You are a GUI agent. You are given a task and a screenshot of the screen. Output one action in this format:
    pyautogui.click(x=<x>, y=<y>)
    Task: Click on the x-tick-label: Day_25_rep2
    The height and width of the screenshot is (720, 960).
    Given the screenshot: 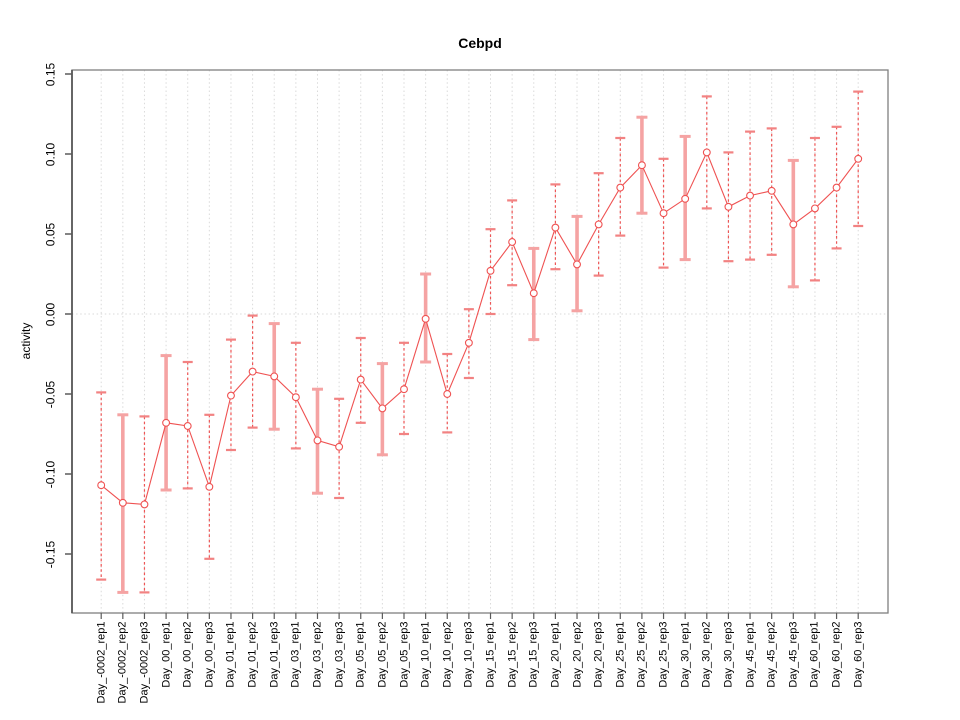 What is the action you would take?
    pyautogui.click(x=641, y=654)
    